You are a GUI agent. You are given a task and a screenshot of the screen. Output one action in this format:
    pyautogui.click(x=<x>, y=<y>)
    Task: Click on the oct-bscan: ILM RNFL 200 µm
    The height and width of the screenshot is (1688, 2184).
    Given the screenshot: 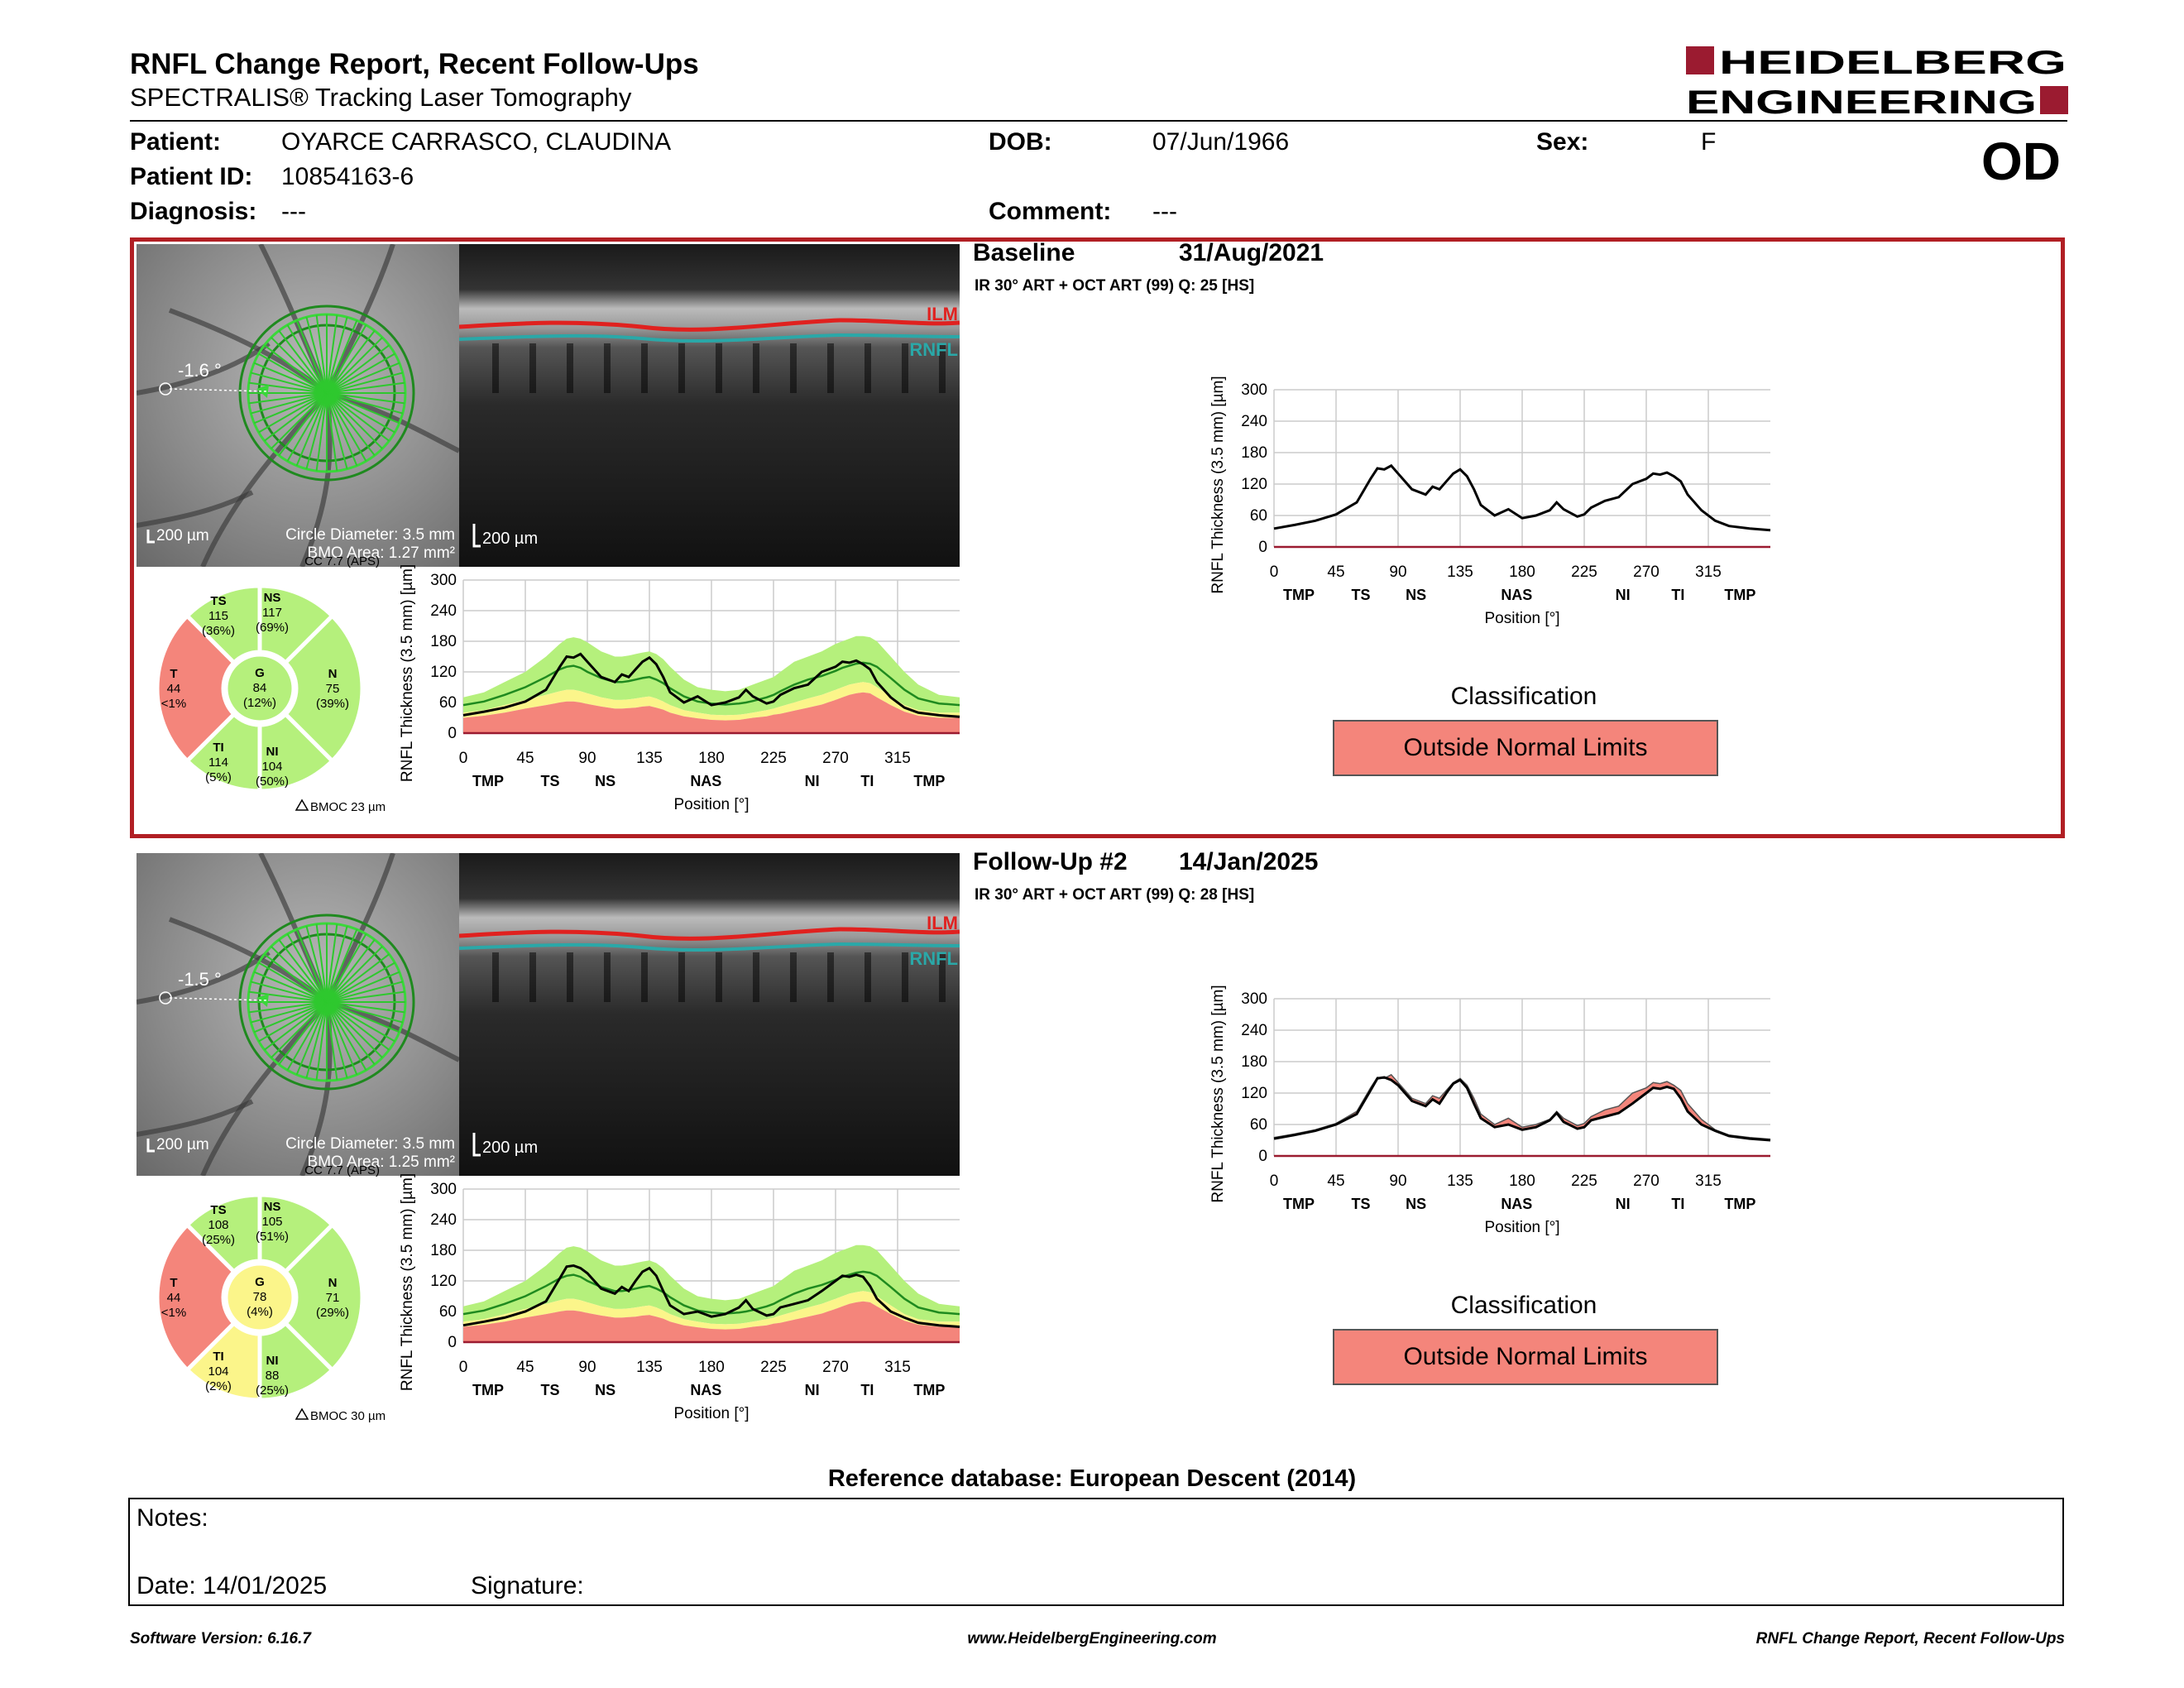 What is the action you would take?
    pyautogui.click(x=709, y=405)
    